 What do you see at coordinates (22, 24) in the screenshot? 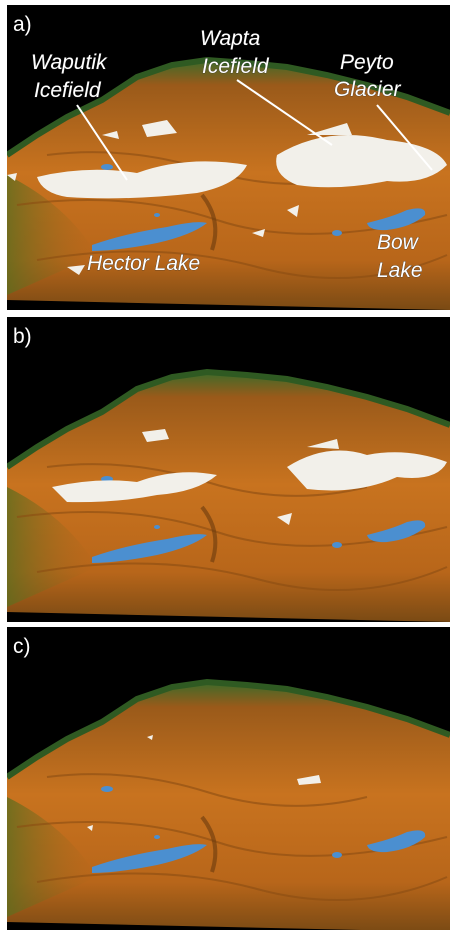
I see `panel-label: a)` at bounding box center [22, 24].